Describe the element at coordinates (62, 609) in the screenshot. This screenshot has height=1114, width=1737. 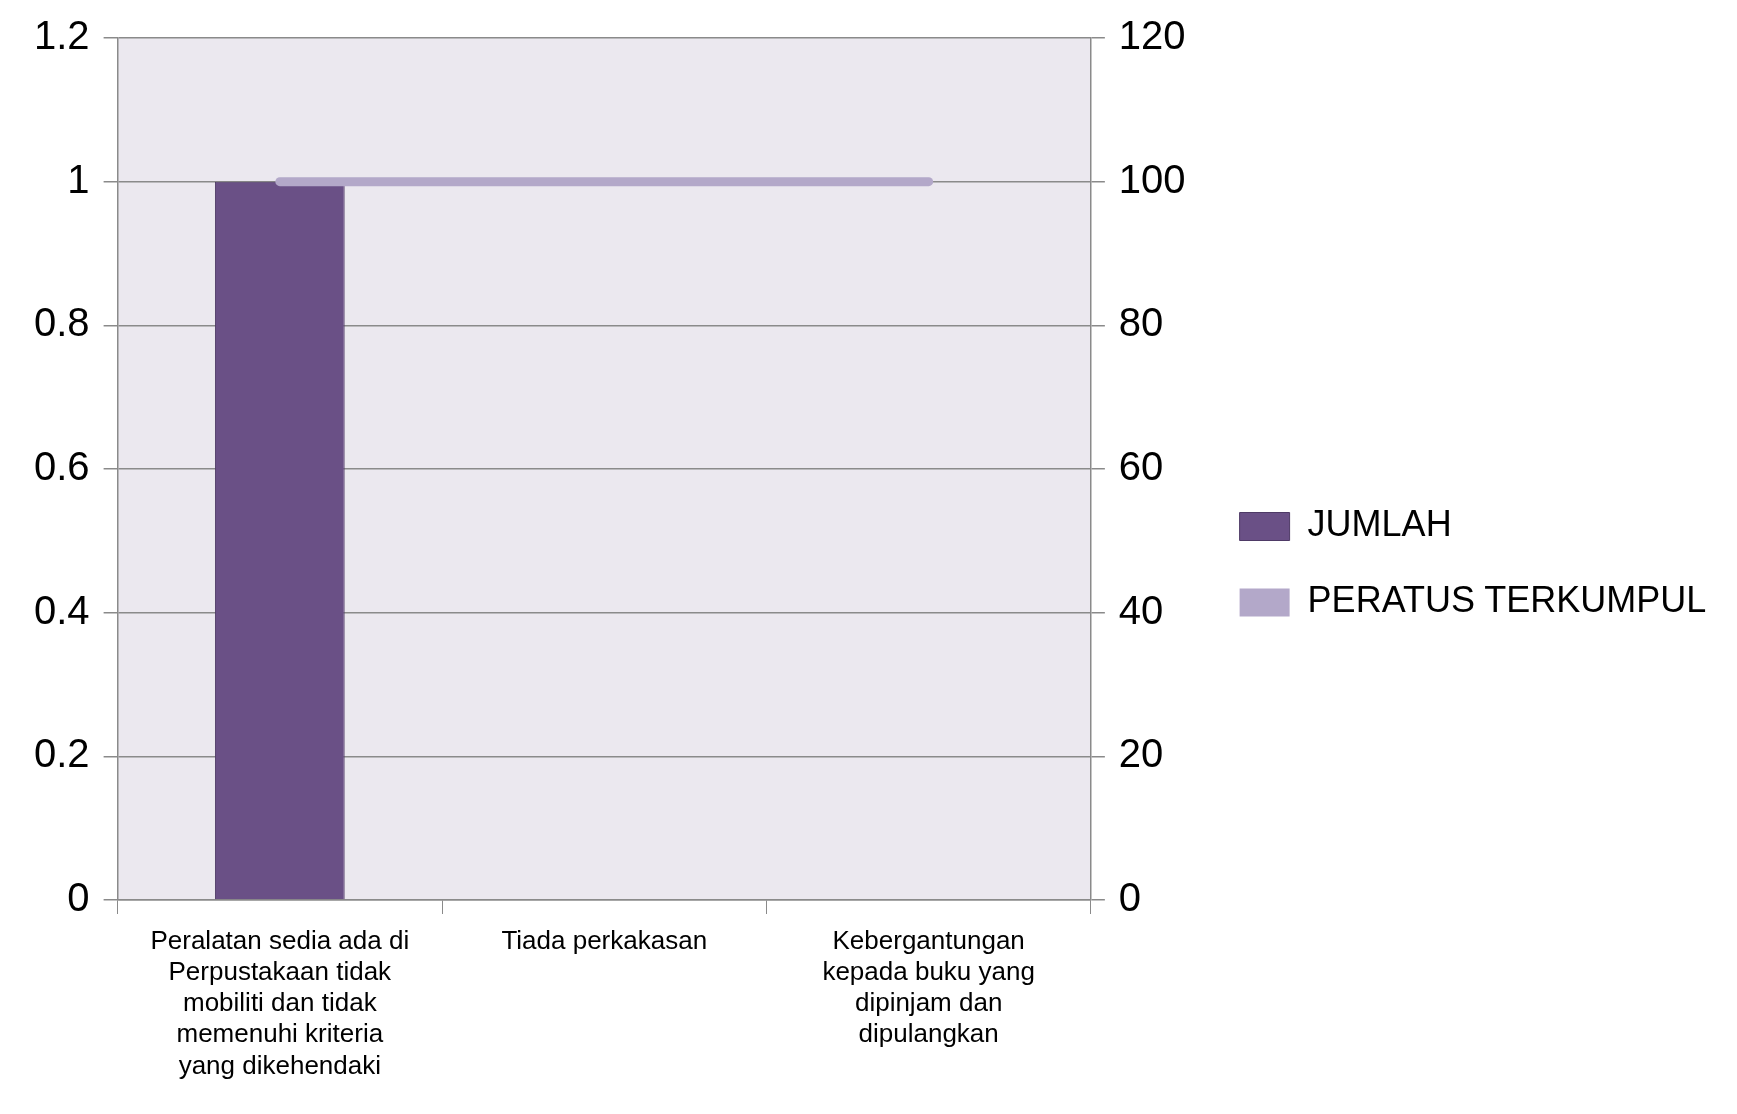
I see `y-tick-label: 0.4` at that location.